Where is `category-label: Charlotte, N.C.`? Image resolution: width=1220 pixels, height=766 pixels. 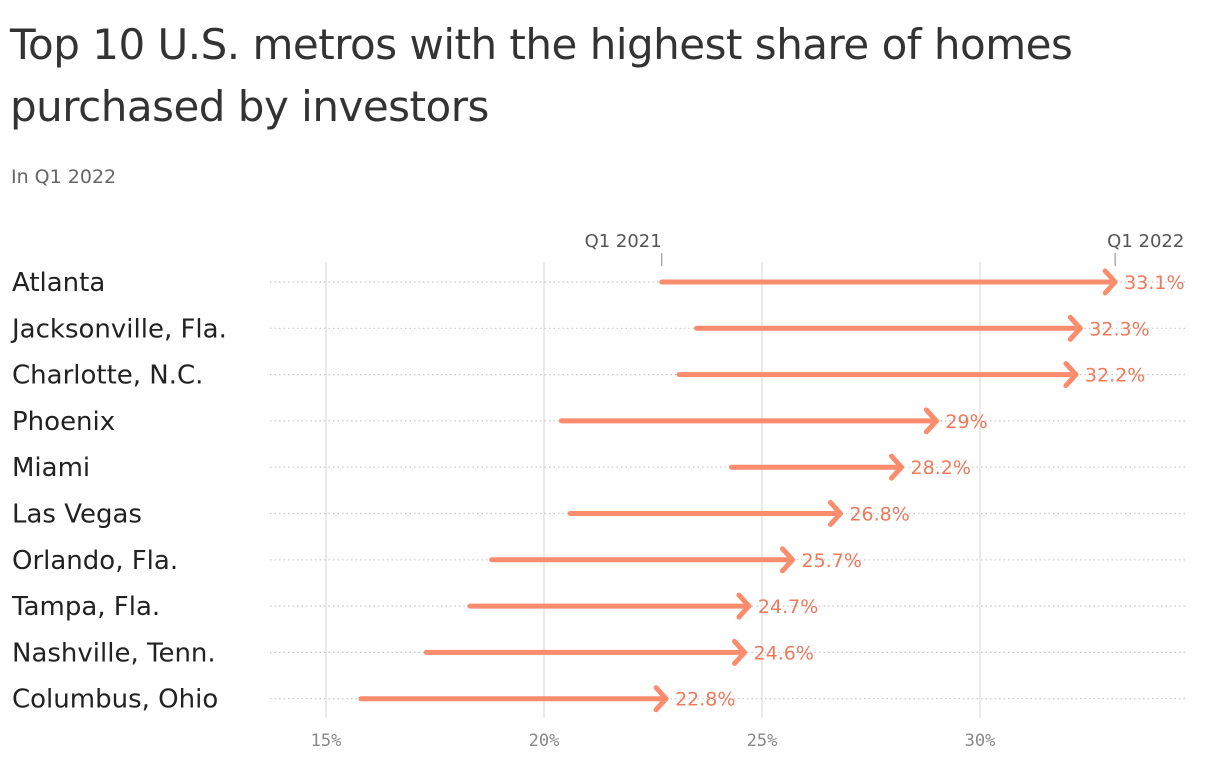 category-label: Charlotte, N.C. is located at coordinates (107, 376).